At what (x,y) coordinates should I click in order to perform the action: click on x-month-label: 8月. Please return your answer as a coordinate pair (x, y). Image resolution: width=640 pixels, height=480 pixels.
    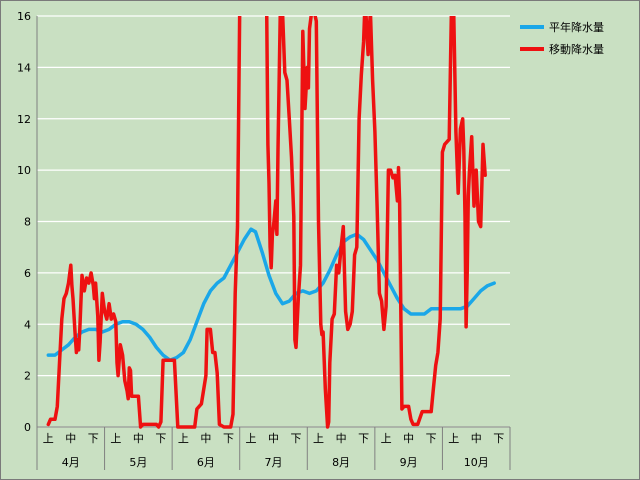
    Looking at the image, I should click on (341, 462).